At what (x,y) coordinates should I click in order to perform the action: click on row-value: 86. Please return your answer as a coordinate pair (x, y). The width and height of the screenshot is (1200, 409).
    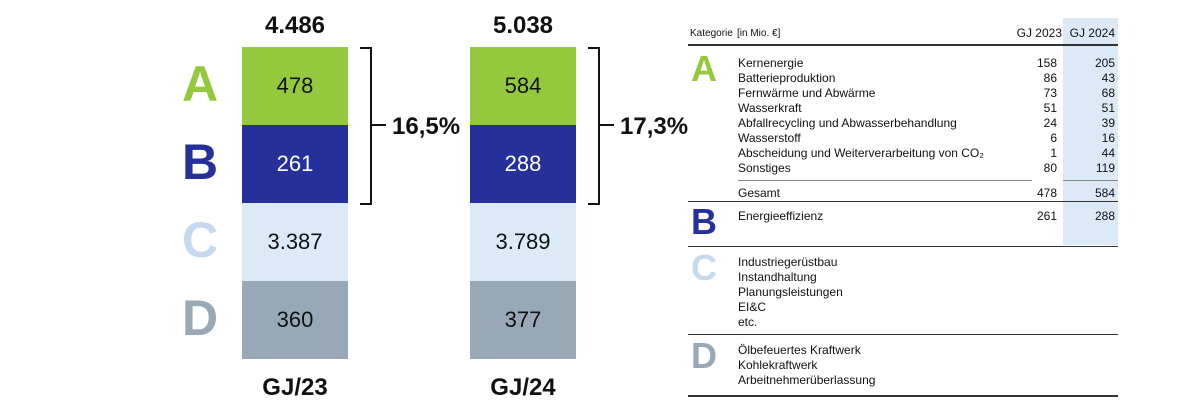
    Looking at the image, I should click on (1050, 78).